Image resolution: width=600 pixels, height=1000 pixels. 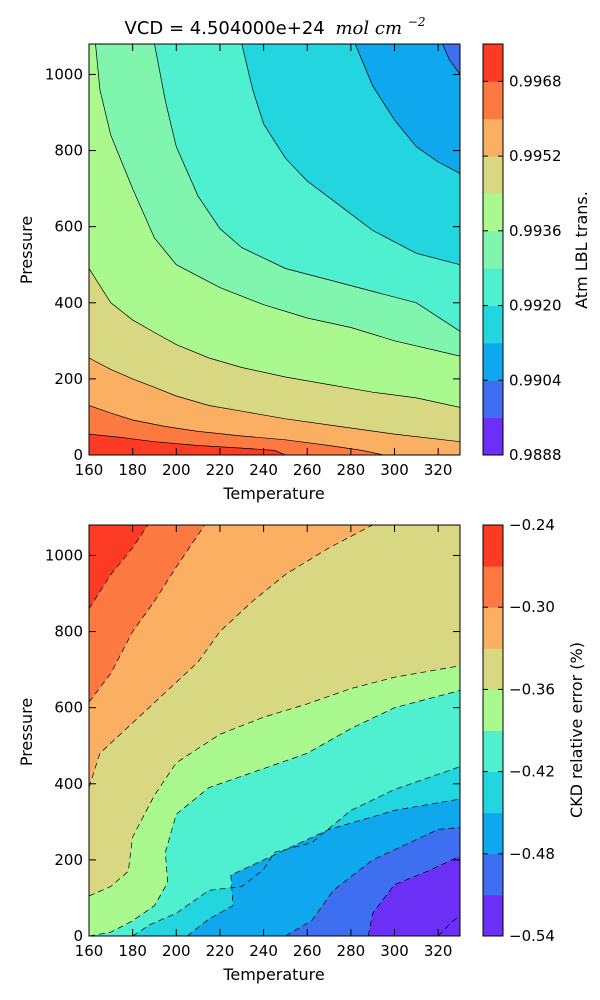 I want to click on chart-top-title: VCD = 4.504000e+24 mol cm −2, so click(x=275, y=27).